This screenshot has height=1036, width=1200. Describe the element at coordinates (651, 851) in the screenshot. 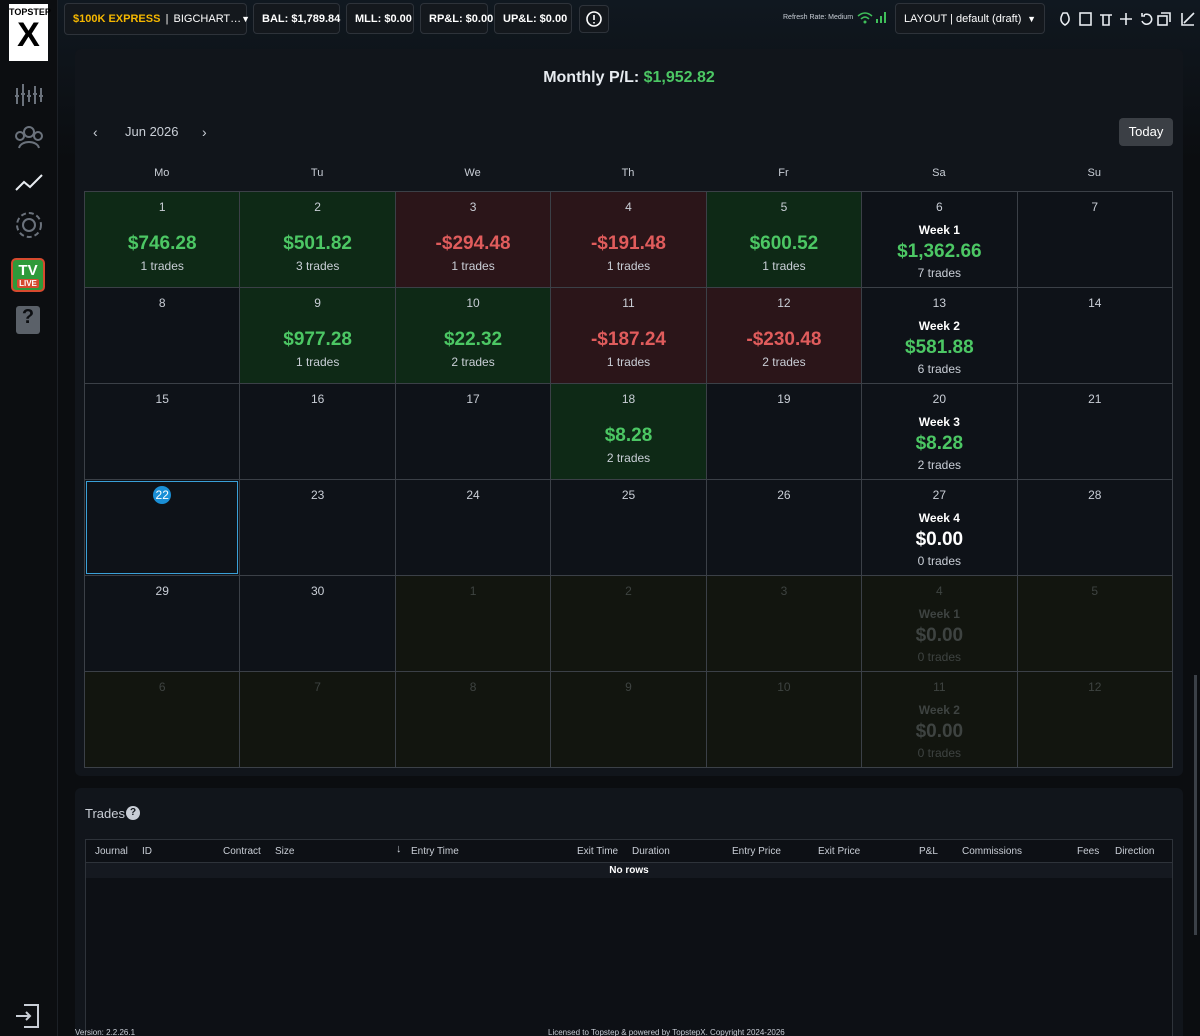

I see `column-header: Duration` at that location.